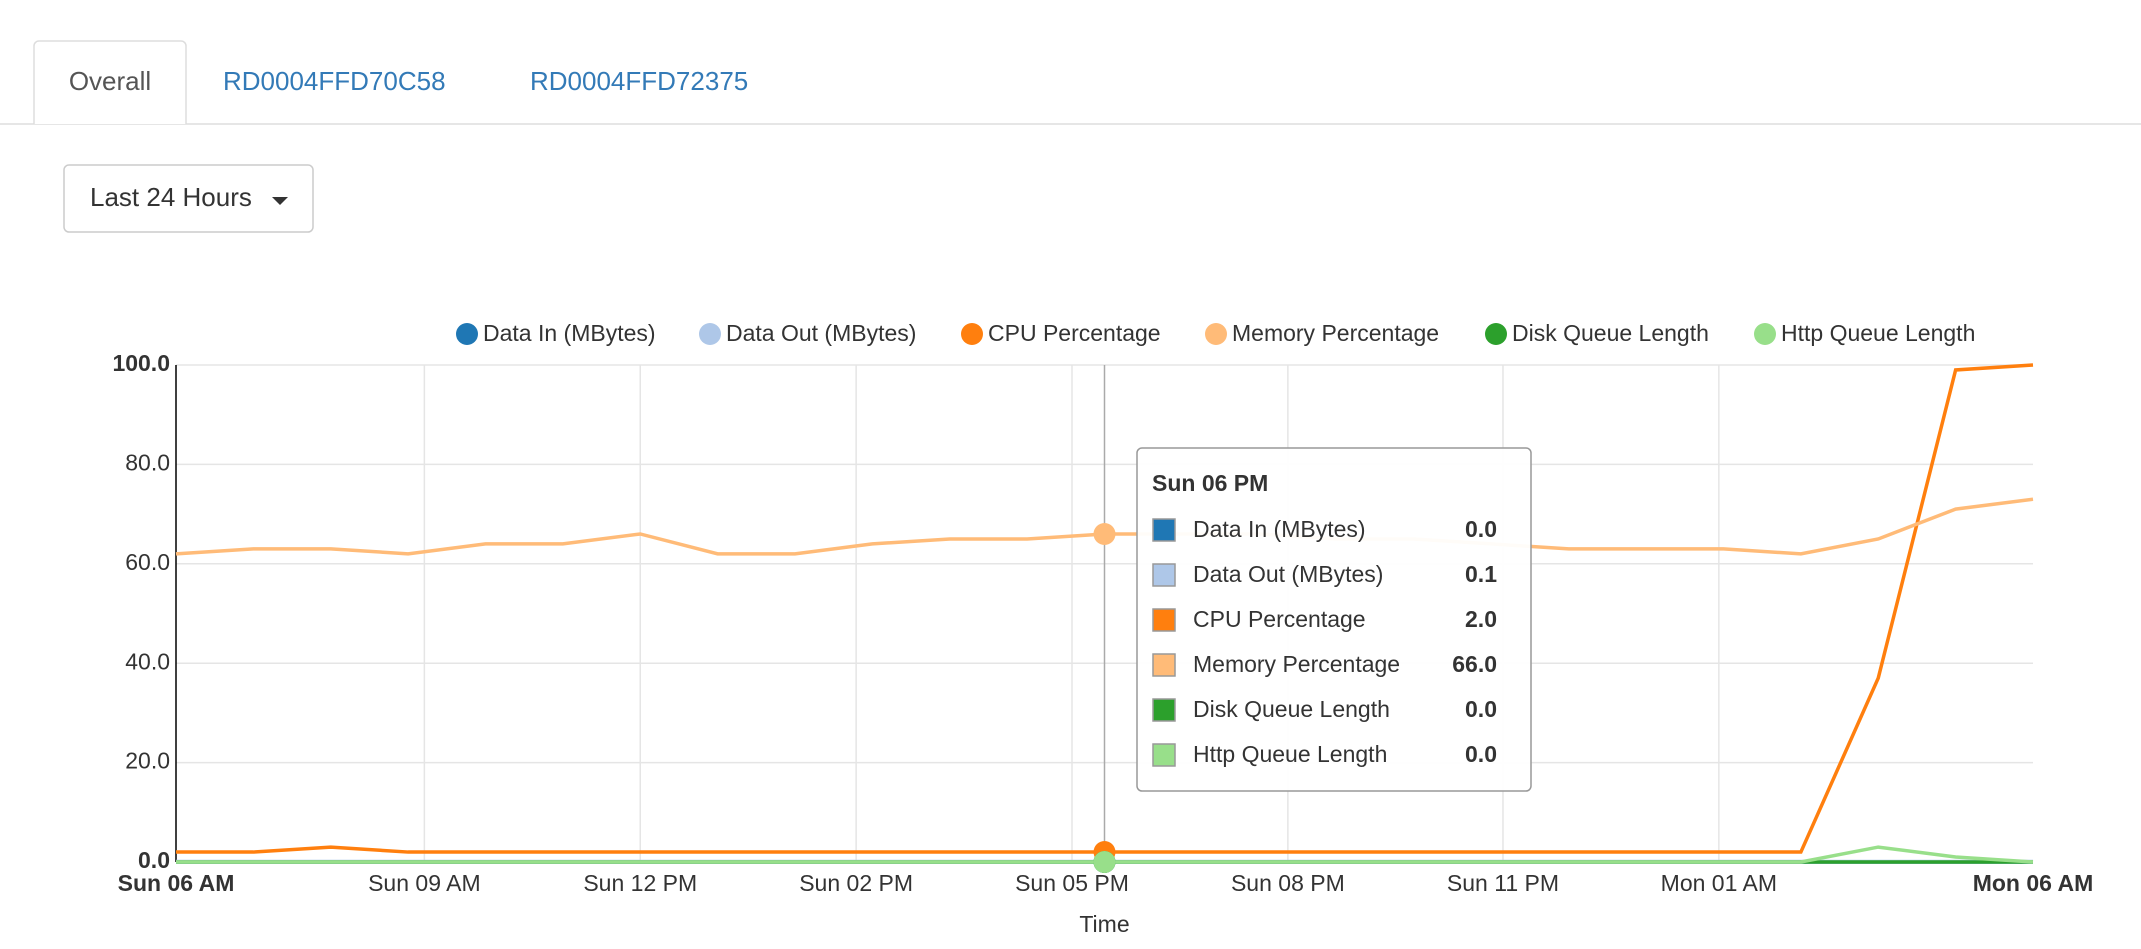  What do you see at coordinates (1474, 664) in the screenshot?
I see `tooltip-value: 66.0` at bounding box center [1474, 664].